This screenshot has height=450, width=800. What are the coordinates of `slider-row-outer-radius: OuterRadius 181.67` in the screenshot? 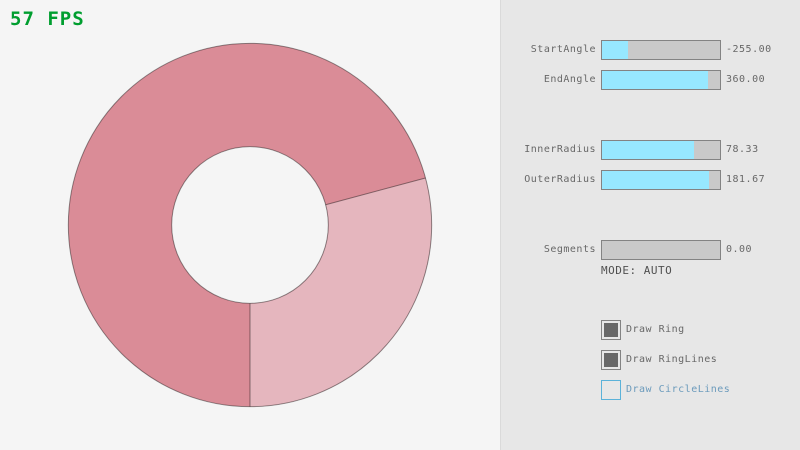 It's located at (650, 180).